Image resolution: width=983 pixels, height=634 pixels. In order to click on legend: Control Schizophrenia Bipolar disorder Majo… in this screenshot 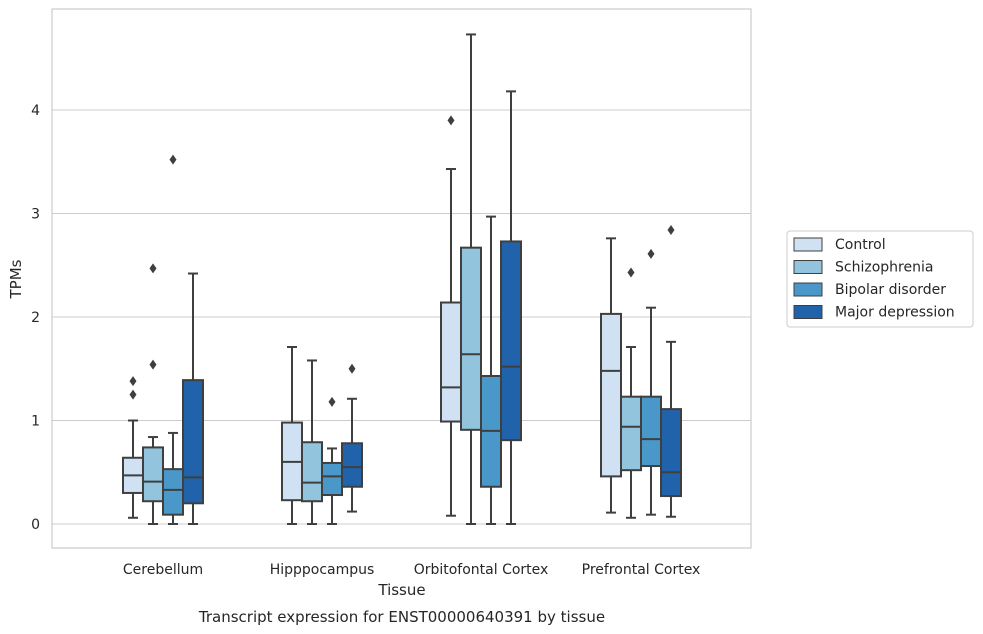, I will do `click(880, 279)`.